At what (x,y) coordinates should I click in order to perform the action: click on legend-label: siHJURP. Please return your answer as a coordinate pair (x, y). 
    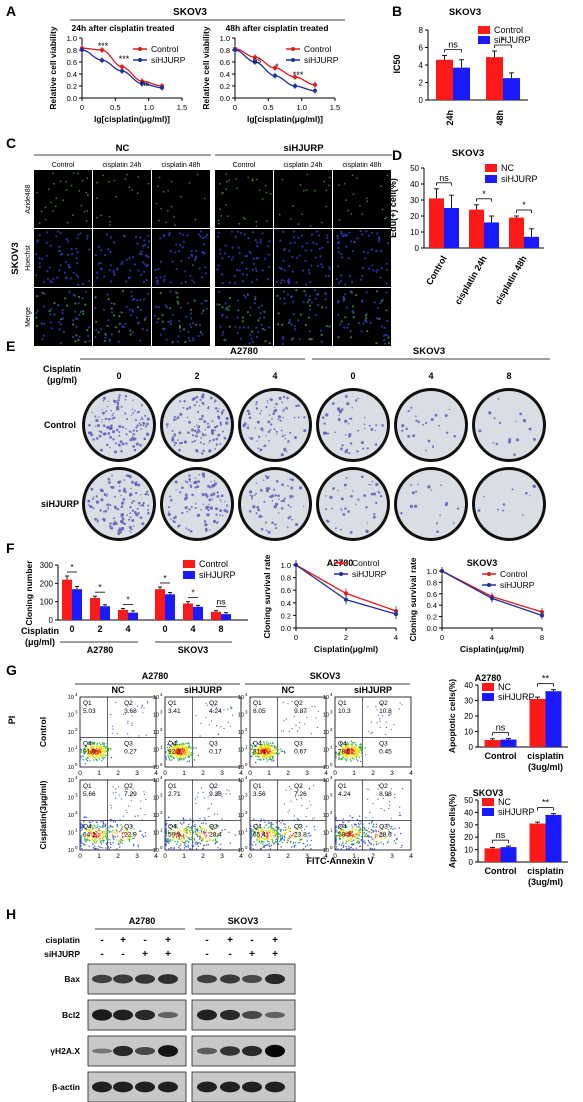
    Looking at the image, I should click on (168, 60).